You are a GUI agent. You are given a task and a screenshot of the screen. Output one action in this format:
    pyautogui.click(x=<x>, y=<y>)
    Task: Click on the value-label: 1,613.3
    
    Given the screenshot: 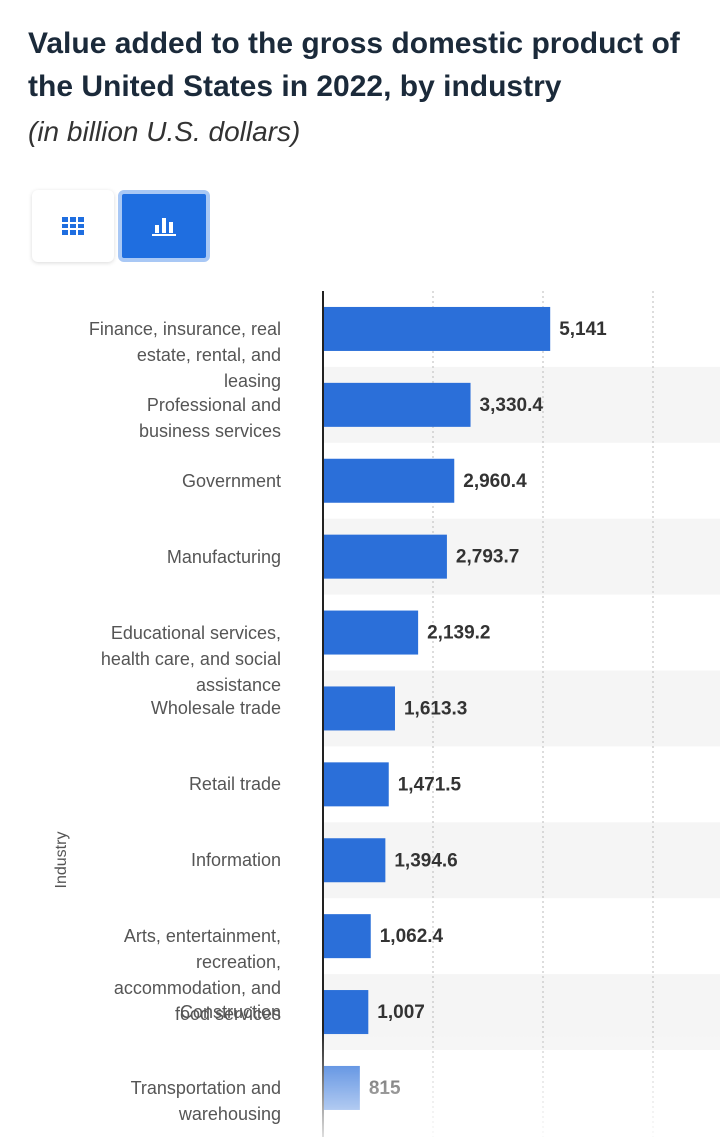 What is the action you would take?
    pyautogui.click(x=435, y=708)
    